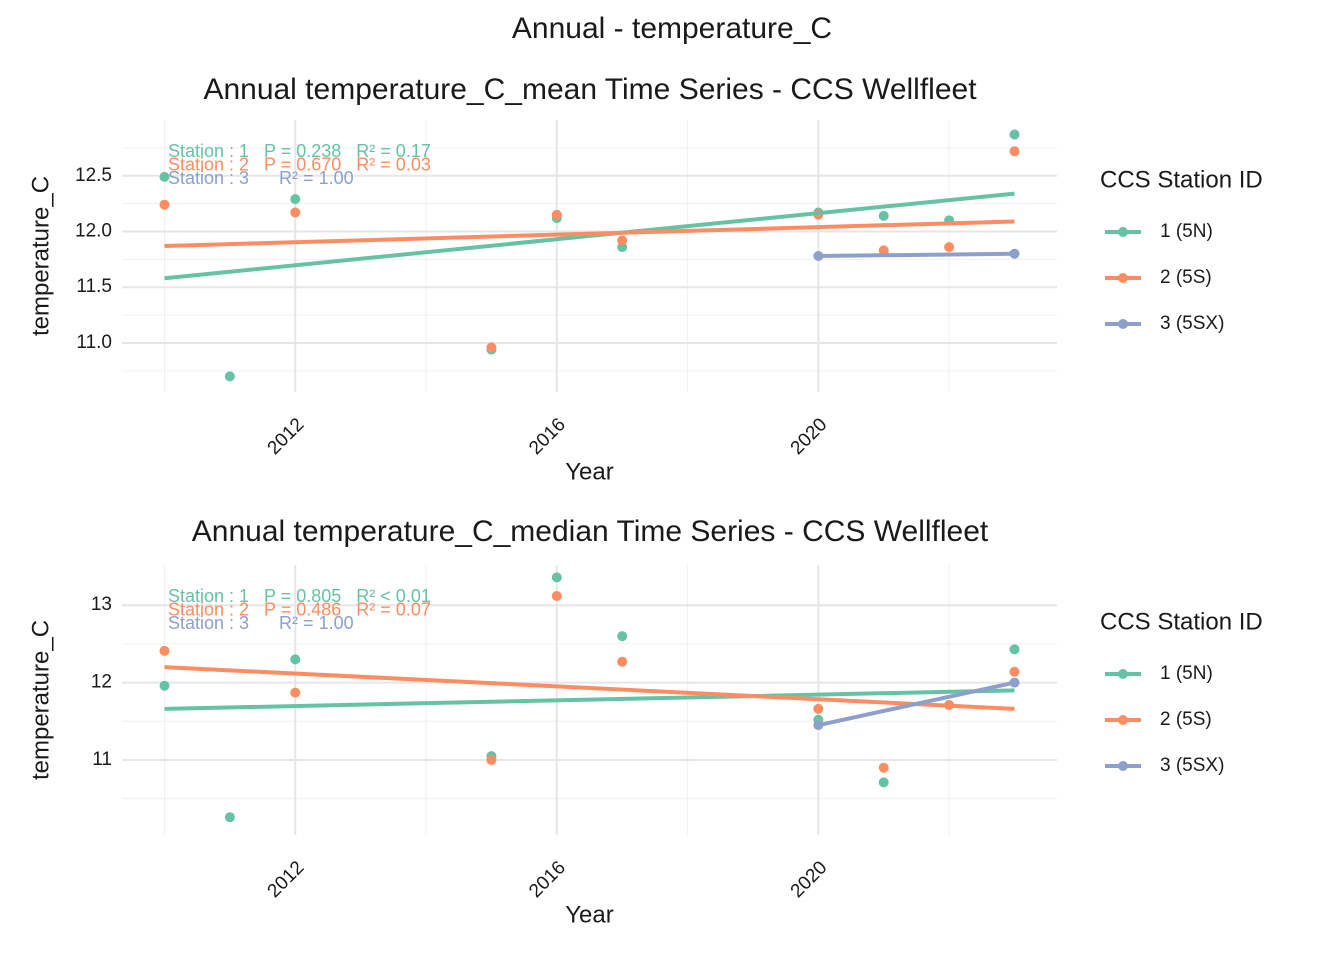 The height and width of the screenshot is (960, 1344). What do you see at coordinates (299, 609) in the screenshot?
I see `annotation: Station : 2 P = 0.486 R² = 0.07` at bounding box center [299, 609].